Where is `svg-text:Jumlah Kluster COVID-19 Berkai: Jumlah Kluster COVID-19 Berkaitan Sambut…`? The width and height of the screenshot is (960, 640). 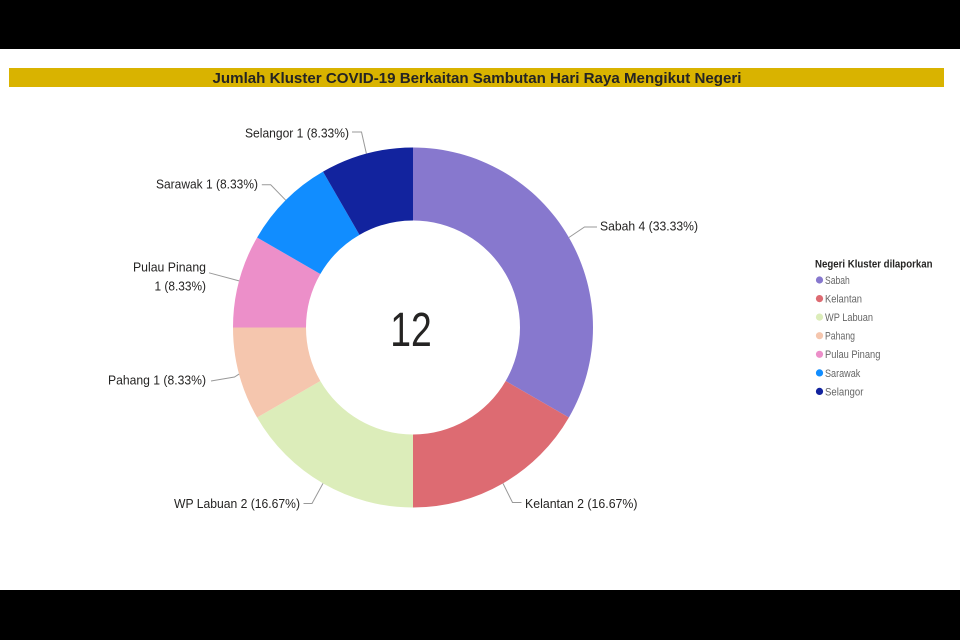 svg-text:Jumlah Kluster COVID-19 Berkai: Jumlah Kluster COVID-19 Berkaitan Sambut… is located at coordinates (477, 78).